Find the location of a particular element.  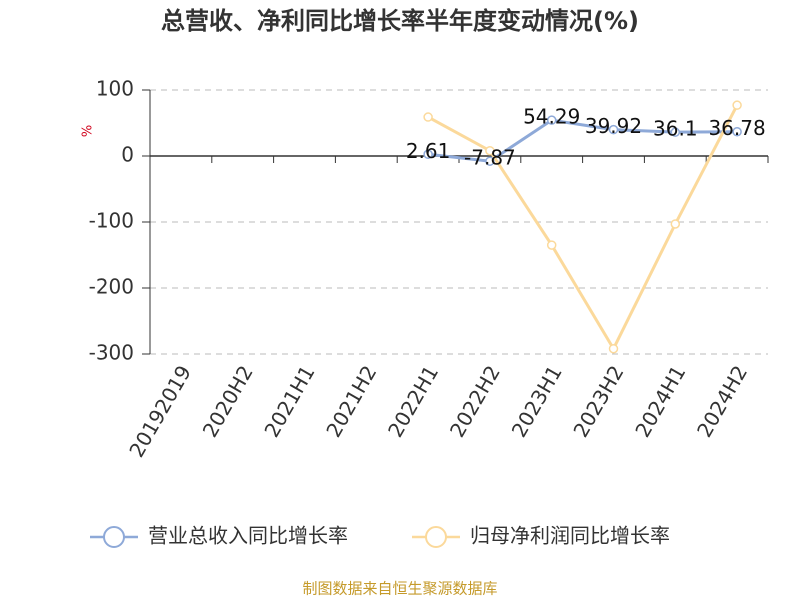

legend-label: 营业总收入同比增长率 is located at coordinates (248, 536).